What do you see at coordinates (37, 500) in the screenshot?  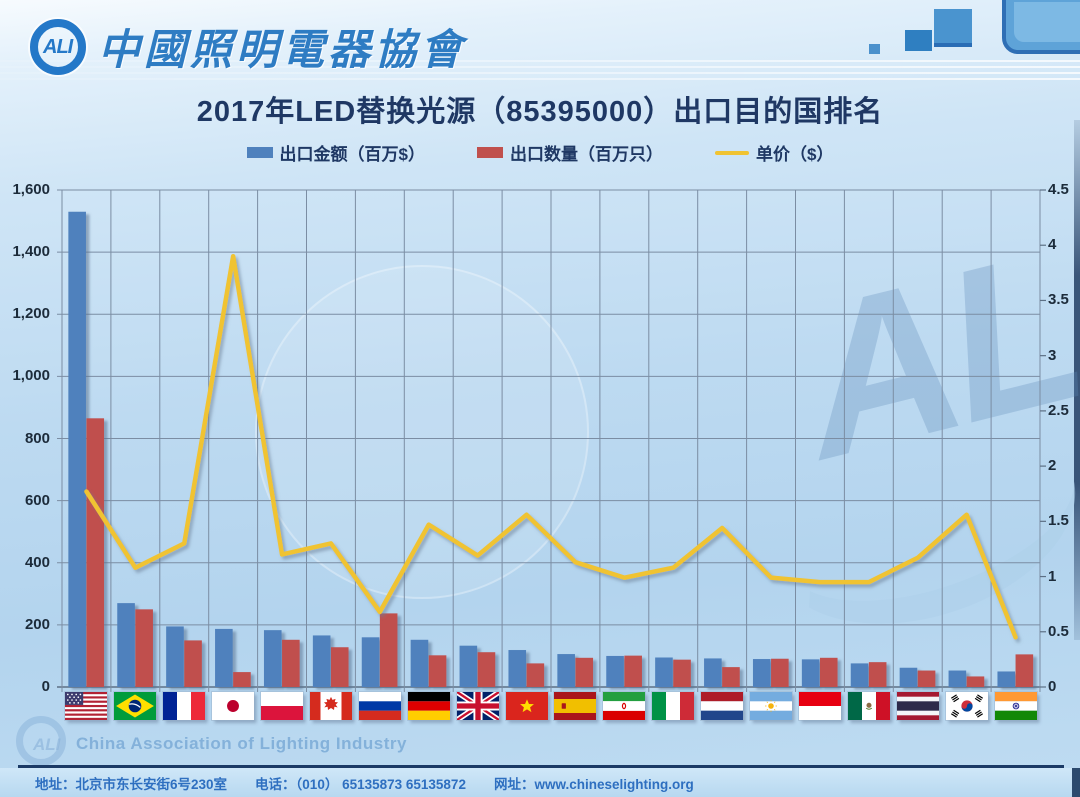 I see `y-axis-left-tick: 600` at bounding box center [37, 500].